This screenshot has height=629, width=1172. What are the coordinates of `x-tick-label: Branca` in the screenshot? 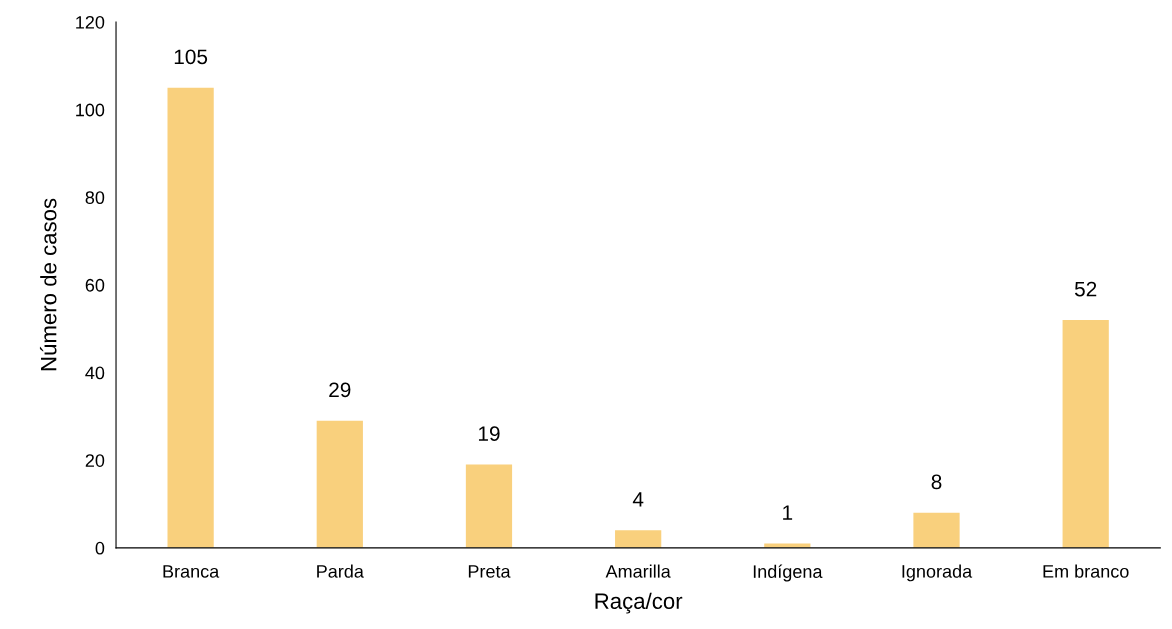 It's located at (191, 571).